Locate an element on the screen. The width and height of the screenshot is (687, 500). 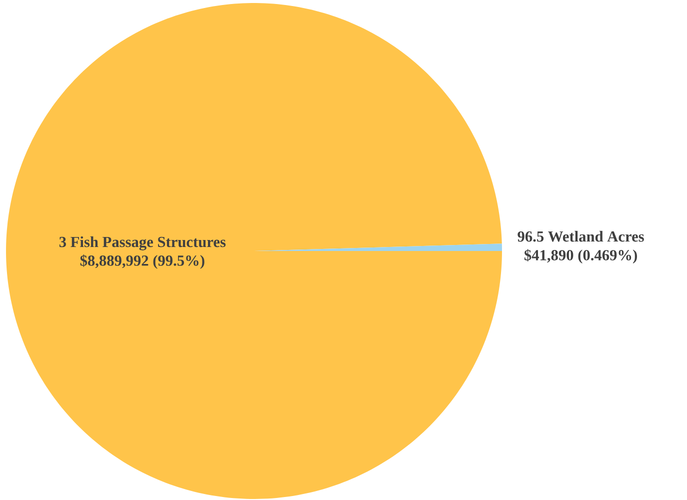
slice-label: 96.5 Wetland Acres is located at coordinates (581, 236).